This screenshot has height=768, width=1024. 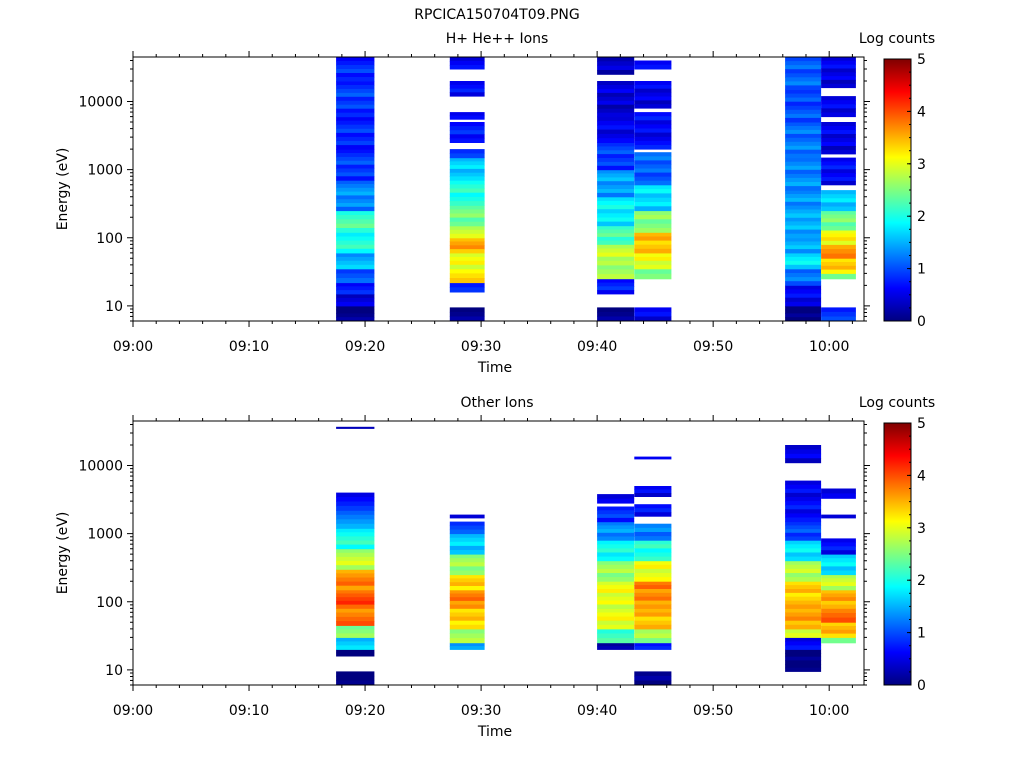 What do you see at coordinates (249, 347) in the screenshot?
I see `x-tick-label: 09:10` at bounding box center [249, 347].